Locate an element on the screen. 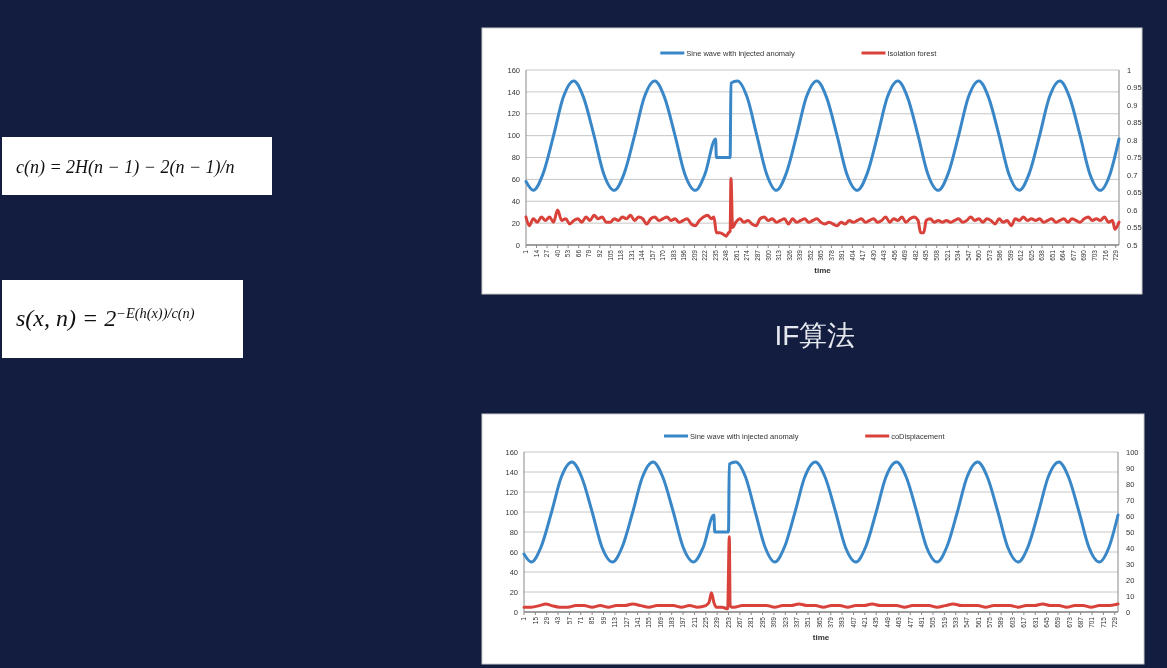  text: s(x, n) = 2$^{−E(h(x))/c(n)}$ is located at coordinates (105, 318).